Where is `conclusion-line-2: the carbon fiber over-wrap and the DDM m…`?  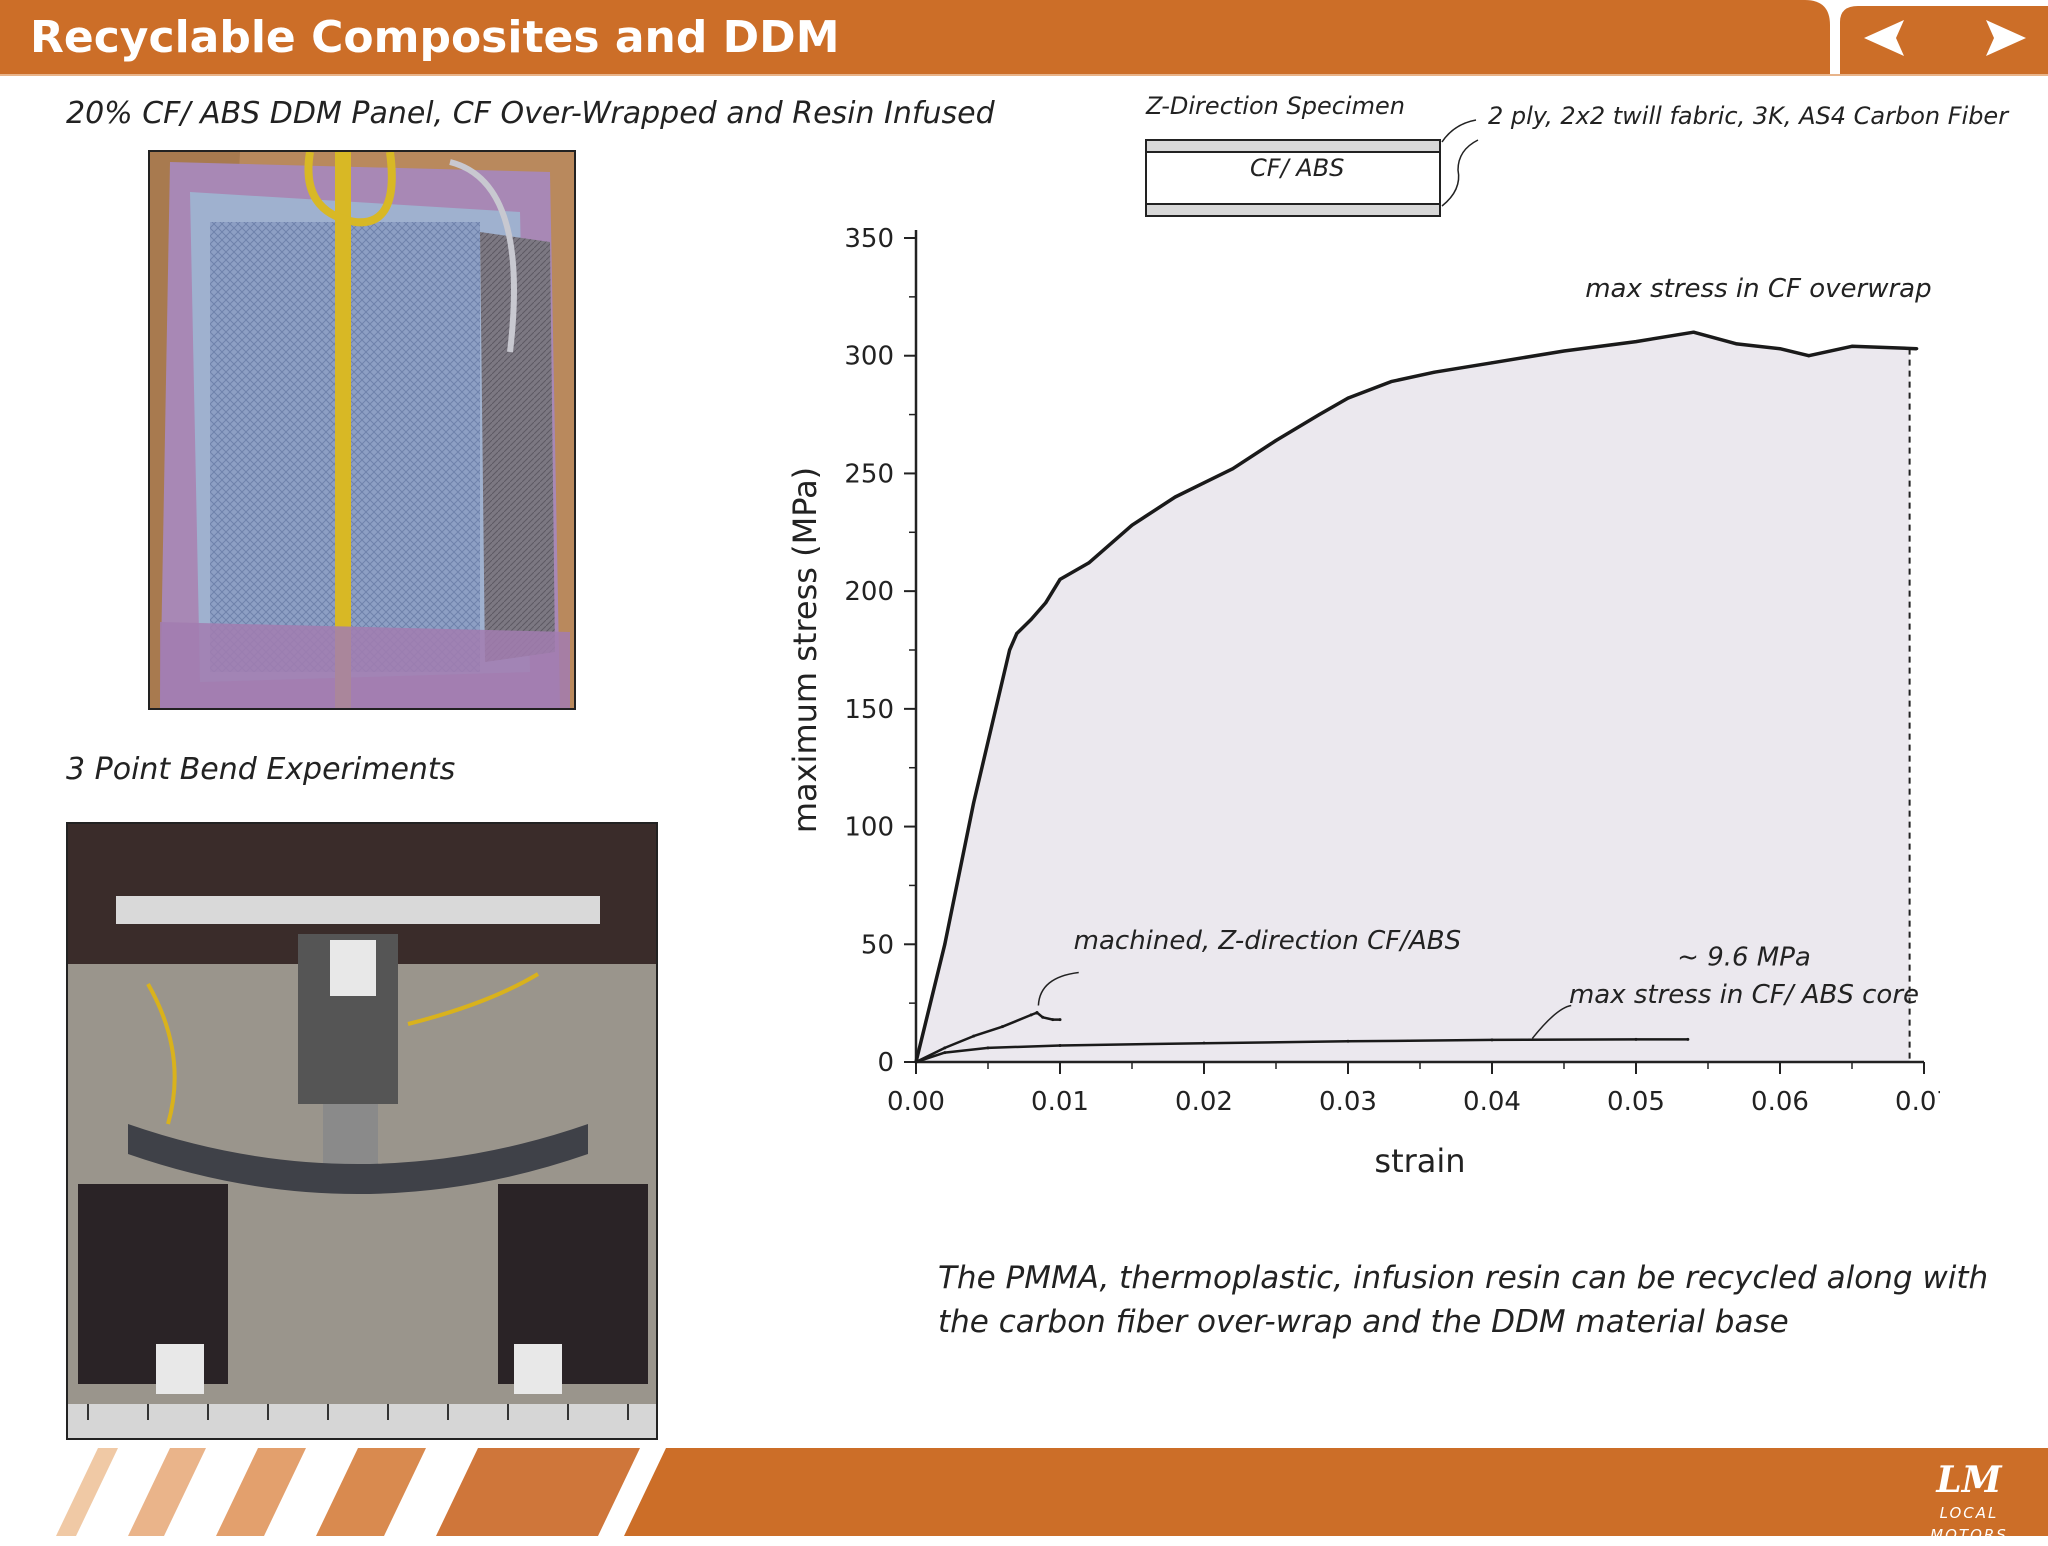 conclusion-line-2: the carbon fiber over-wrap and the DDM m… is located at coordinates (1363, 1322).